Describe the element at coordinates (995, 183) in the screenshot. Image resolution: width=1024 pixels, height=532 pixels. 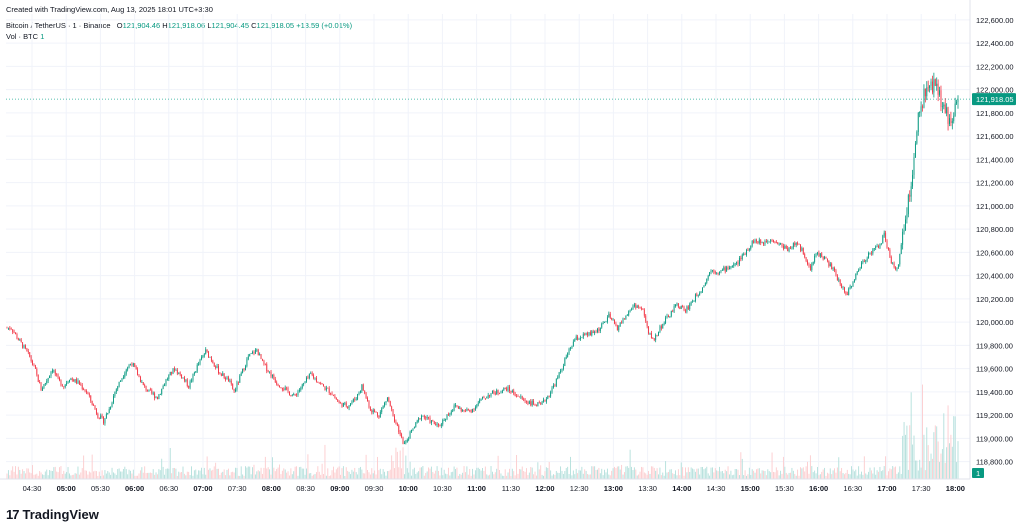
I see `price-tick-label: 121,200.00` at that location.